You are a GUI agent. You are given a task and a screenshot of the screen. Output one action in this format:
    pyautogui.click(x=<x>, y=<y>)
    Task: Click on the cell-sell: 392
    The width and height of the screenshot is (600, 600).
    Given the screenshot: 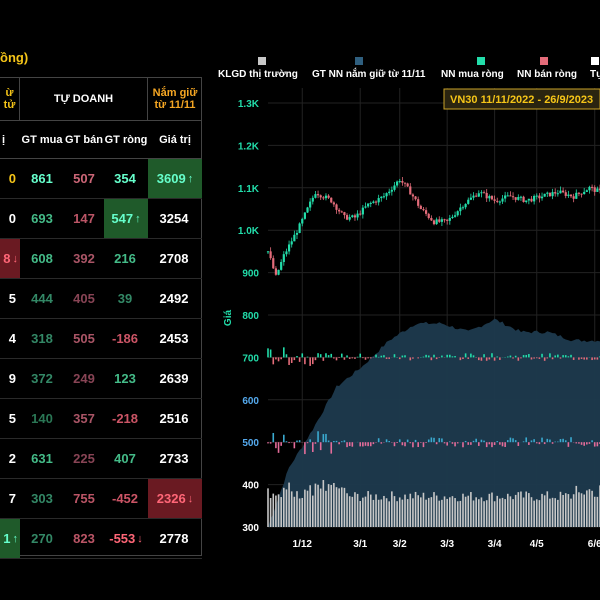 What is the action you would take?
    pyautogui.click(x=84, y=258)
    